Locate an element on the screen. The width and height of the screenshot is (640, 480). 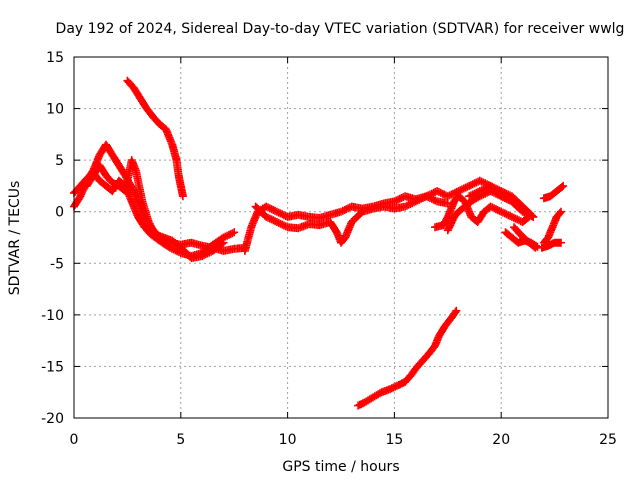
x-tick-label: 20 is located at coordinates (501, 440).